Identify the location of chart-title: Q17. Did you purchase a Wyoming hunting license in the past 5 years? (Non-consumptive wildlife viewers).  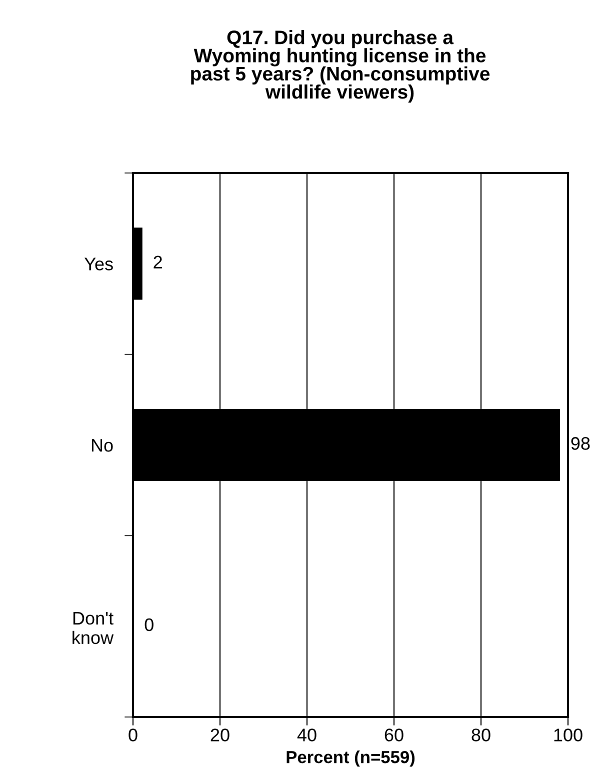
(340, 66).